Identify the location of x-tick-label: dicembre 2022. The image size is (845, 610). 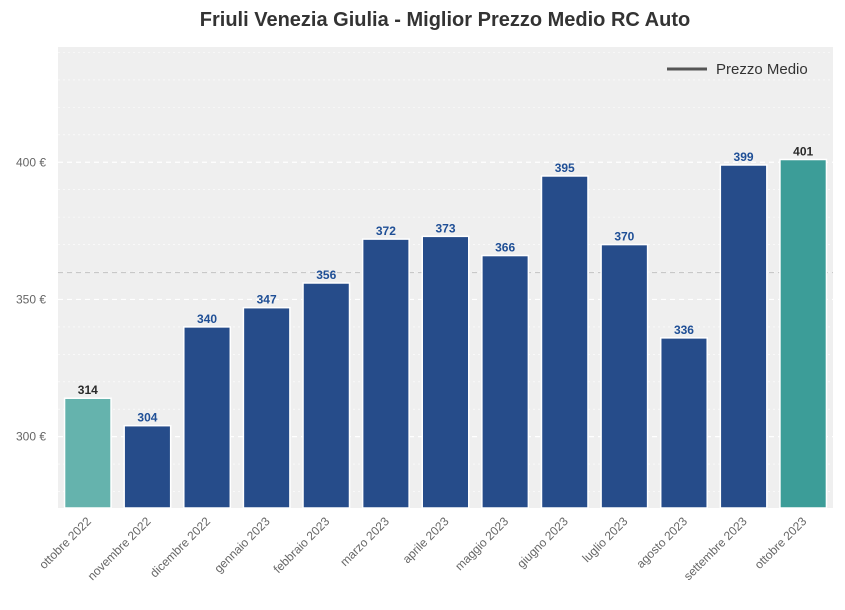
(180, 547).